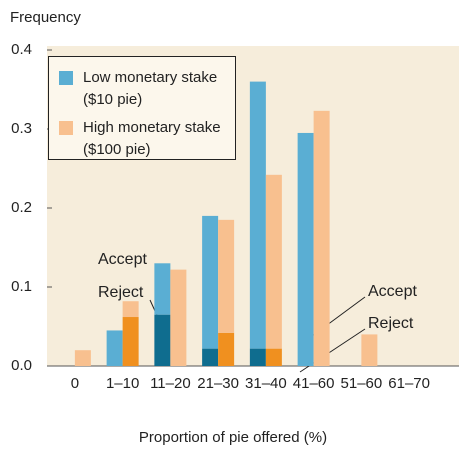  I want to click on x-tick-label: 31–40, so click(266, 383).